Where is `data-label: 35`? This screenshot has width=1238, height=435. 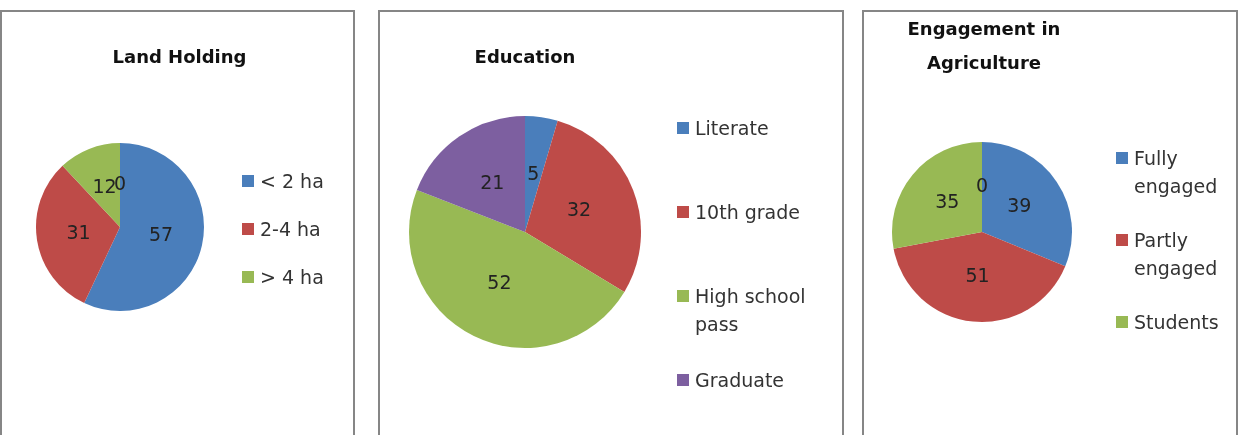
data-label: 35 is located at coordinates (947, 201).